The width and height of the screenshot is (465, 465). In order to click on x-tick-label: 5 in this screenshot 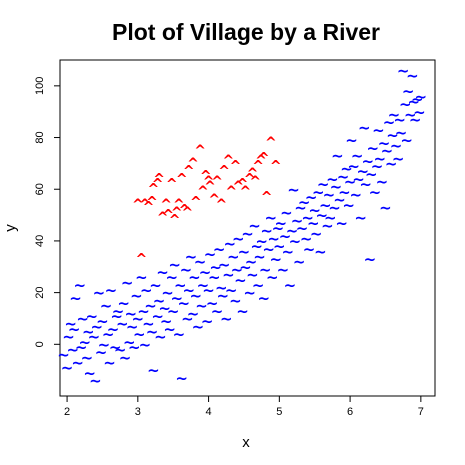, I will do `click(279, 412)`.